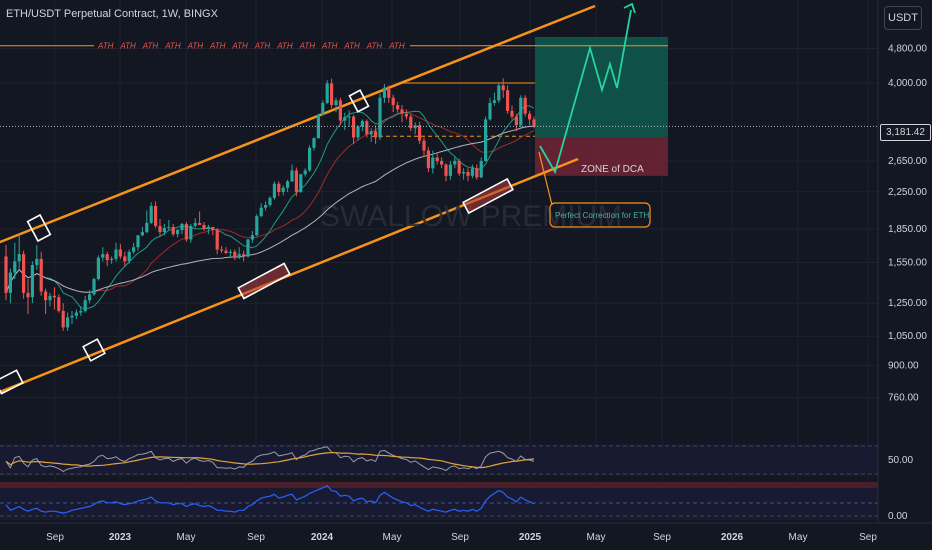  I want to click on price-axis-label: 900.00, so click(903, 365).